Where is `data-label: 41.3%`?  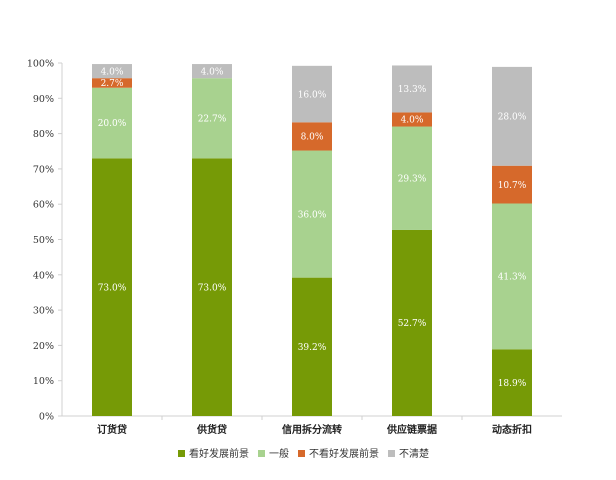
data-label: 41.3% is located at coordinates (512, 278).